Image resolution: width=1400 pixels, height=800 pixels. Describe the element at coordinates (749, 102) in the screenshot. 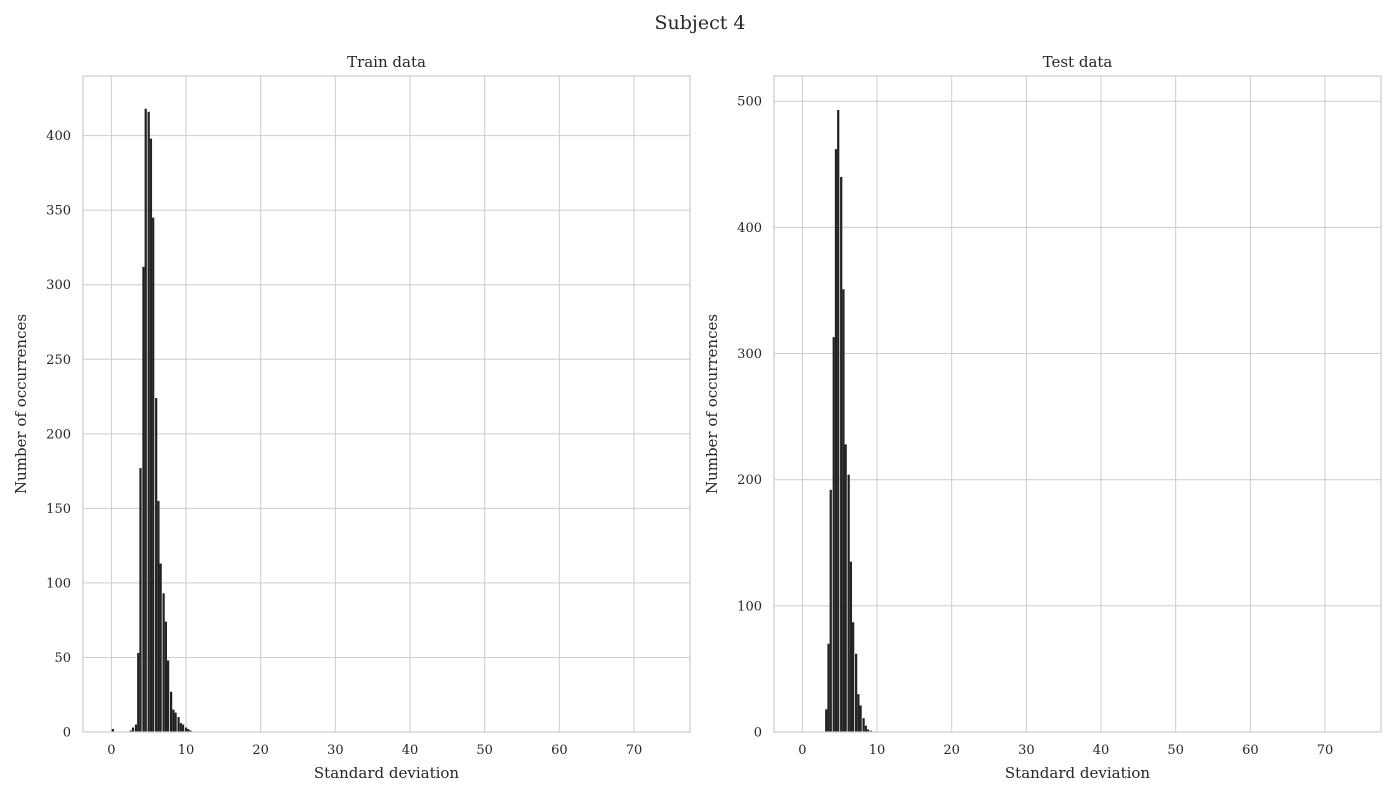

I see `y-tick-label: 500` at that location.